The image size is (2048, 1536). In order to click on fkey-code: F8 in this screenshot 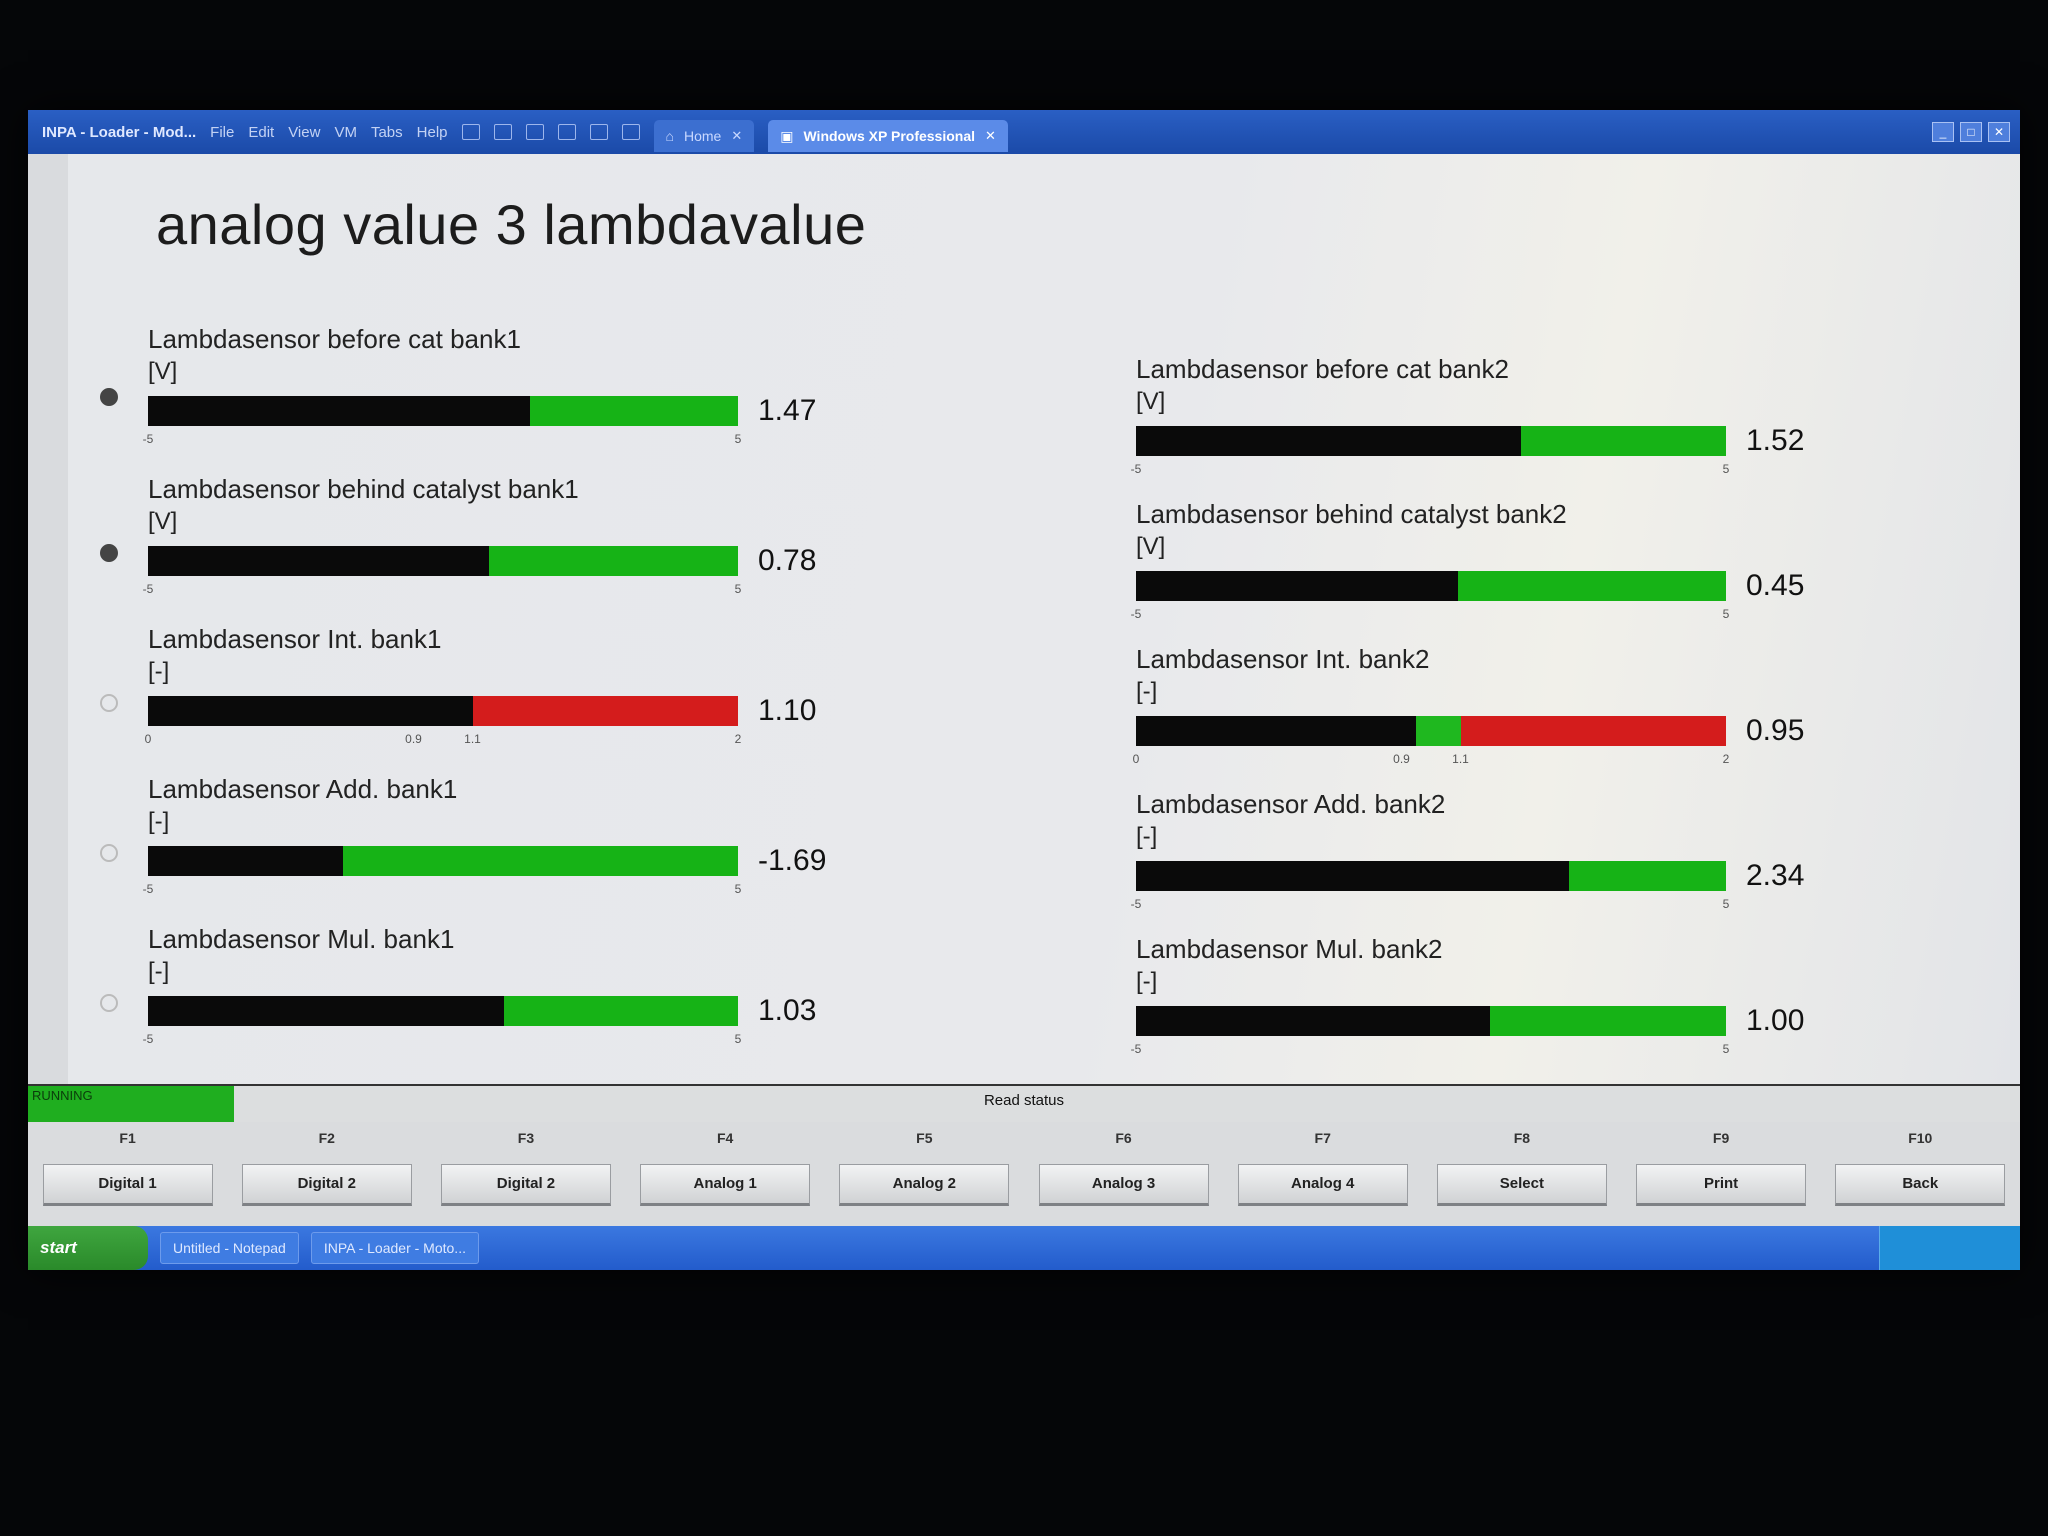, I will do `click(1522, 1138)`.